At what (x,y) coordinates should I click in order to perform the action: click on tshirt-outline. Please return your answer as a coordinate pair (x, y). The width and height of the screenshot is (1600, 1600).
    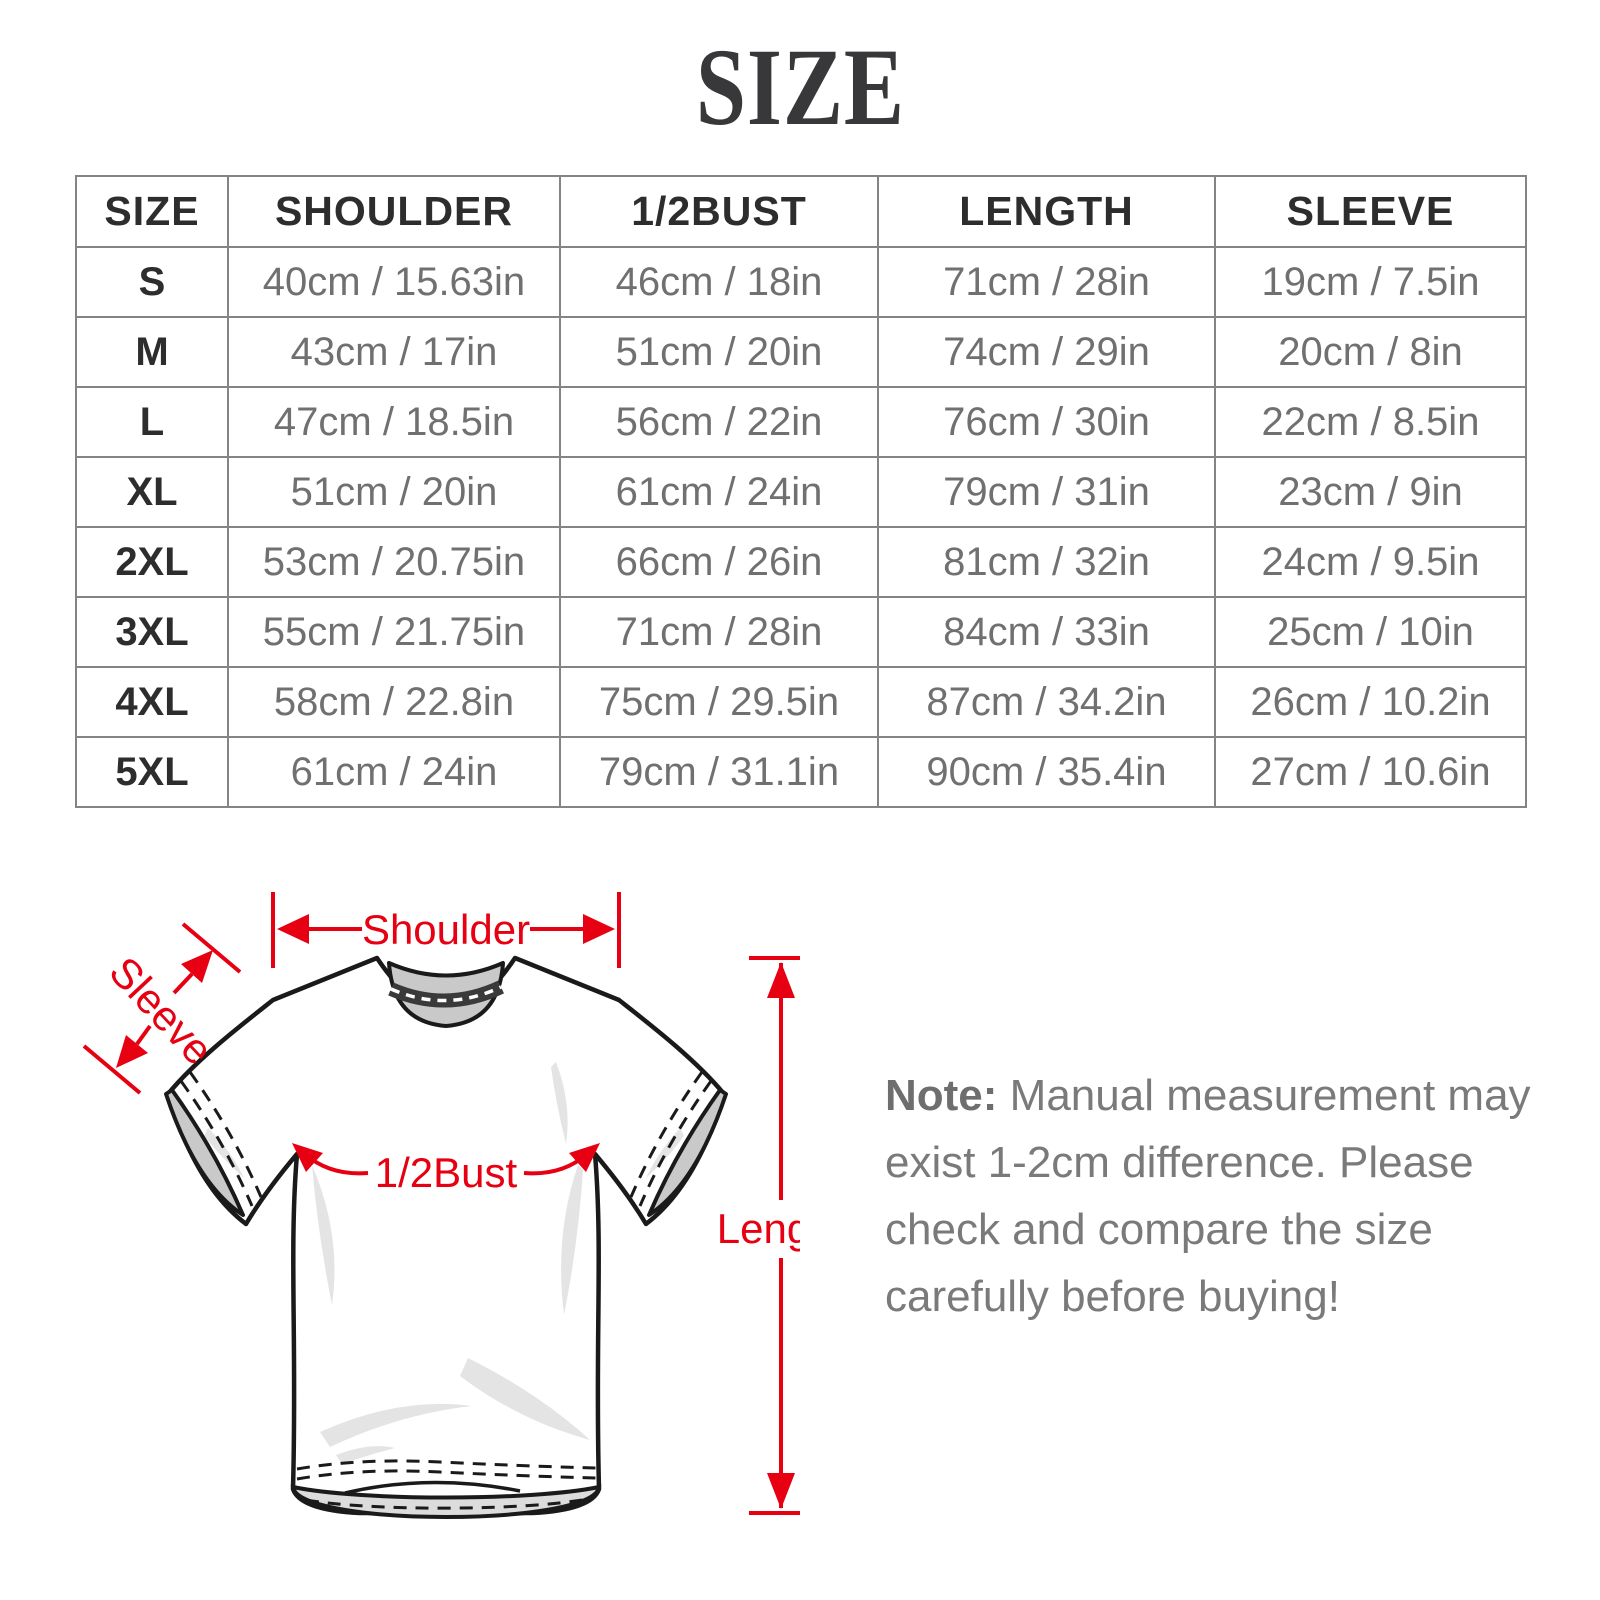
    Looking at the image, I should click on (446, 1235).